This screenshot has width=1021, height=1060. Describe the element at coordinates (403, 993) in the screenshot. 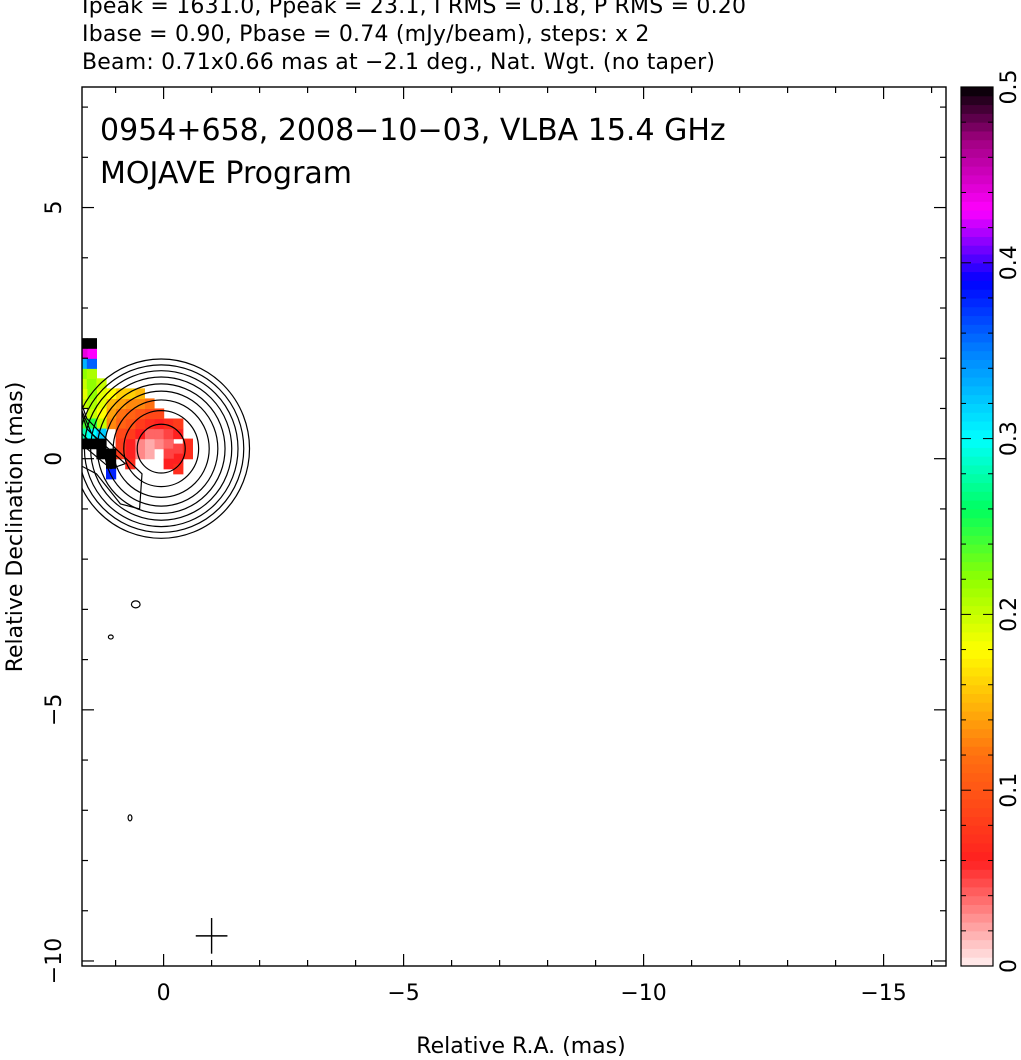

I see `x-tick-label: −5` at that location.